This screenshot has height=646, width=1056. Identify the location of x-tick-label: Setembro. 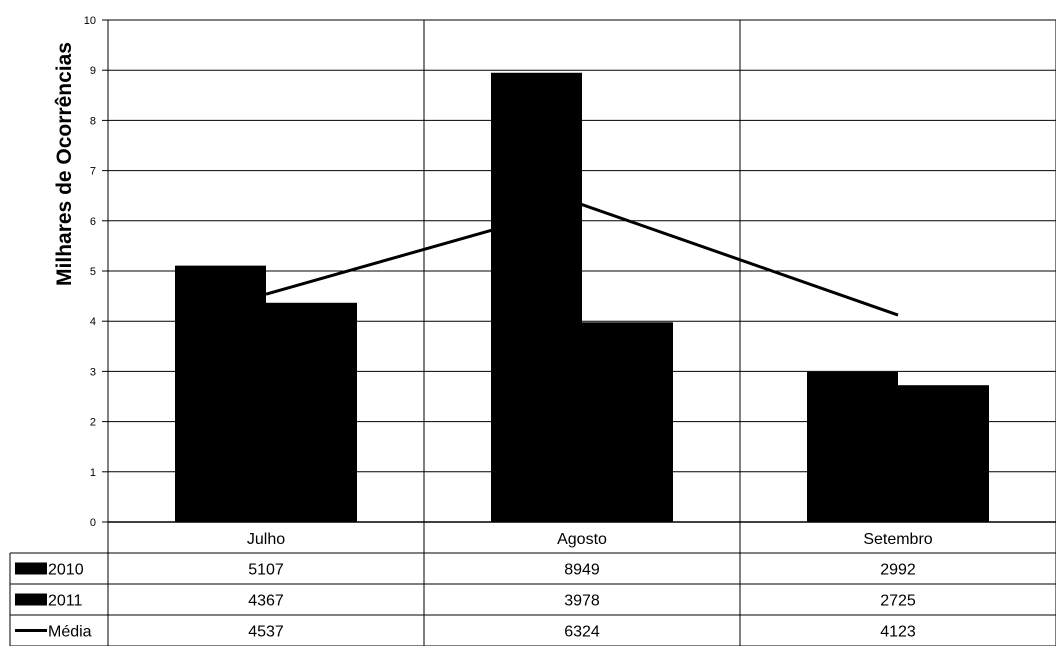
(897, 539).